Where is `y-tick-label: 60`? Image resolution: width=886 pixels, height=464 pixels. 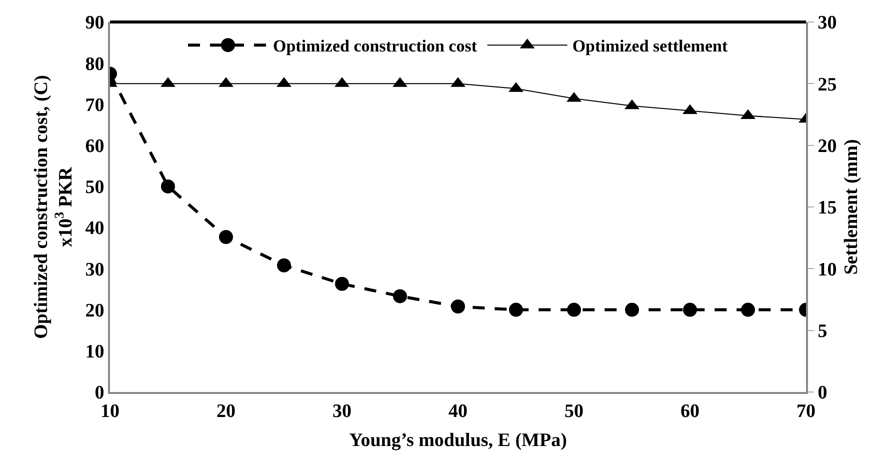
y-tick-label: 60 is located at coordinates (94, 146).